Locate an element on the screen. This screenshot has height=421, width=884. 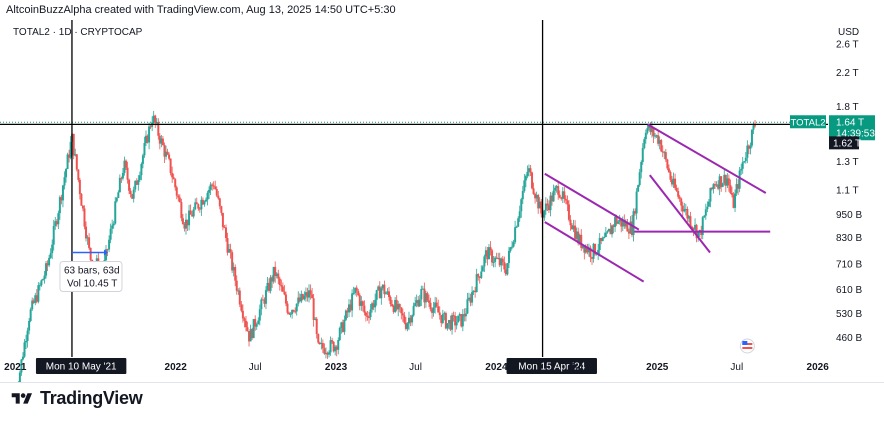
x-tick-label: 2021 is located at coordinates (15, 367).